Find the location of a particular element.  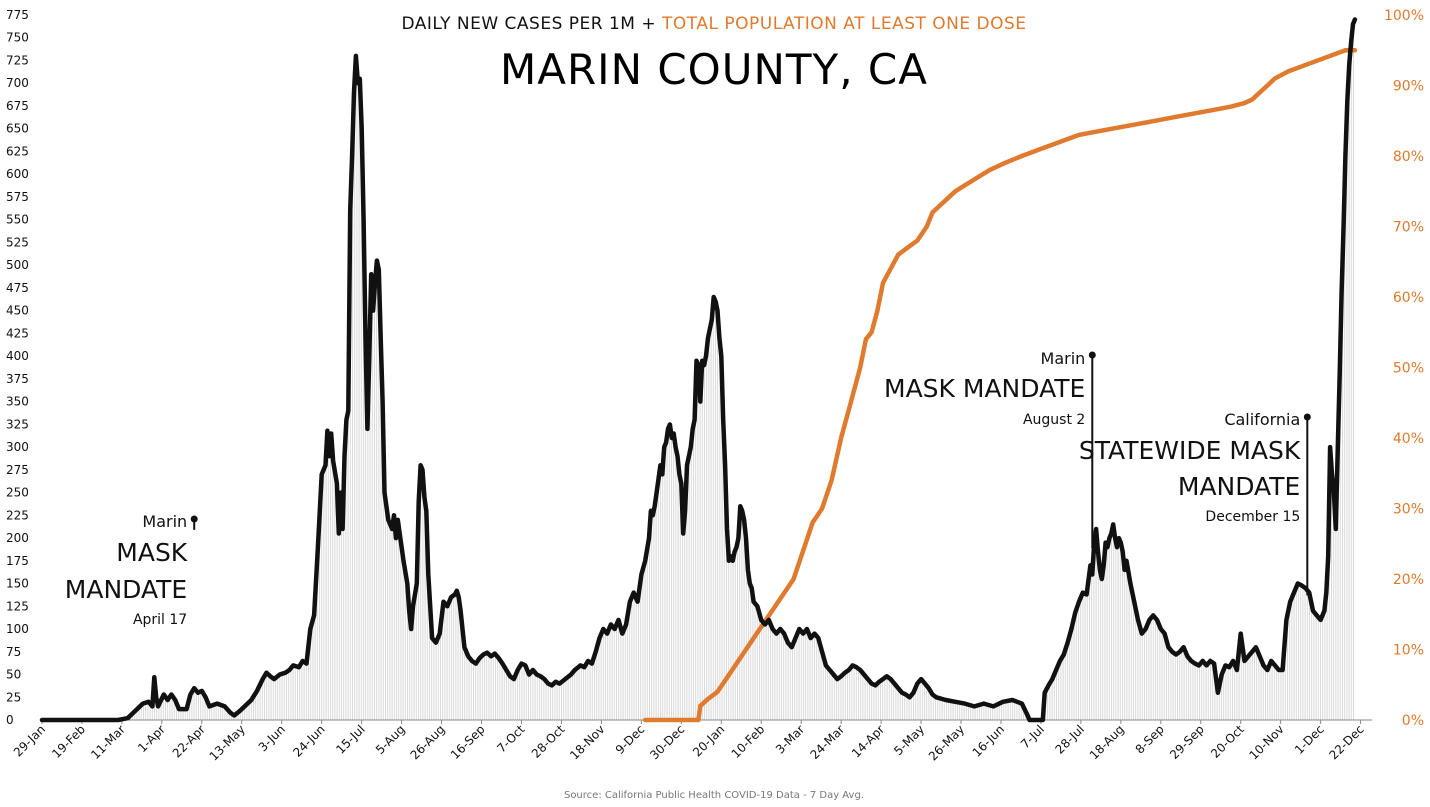

x-tick-label: 20-Oct is located at coordinates (1227, 741).